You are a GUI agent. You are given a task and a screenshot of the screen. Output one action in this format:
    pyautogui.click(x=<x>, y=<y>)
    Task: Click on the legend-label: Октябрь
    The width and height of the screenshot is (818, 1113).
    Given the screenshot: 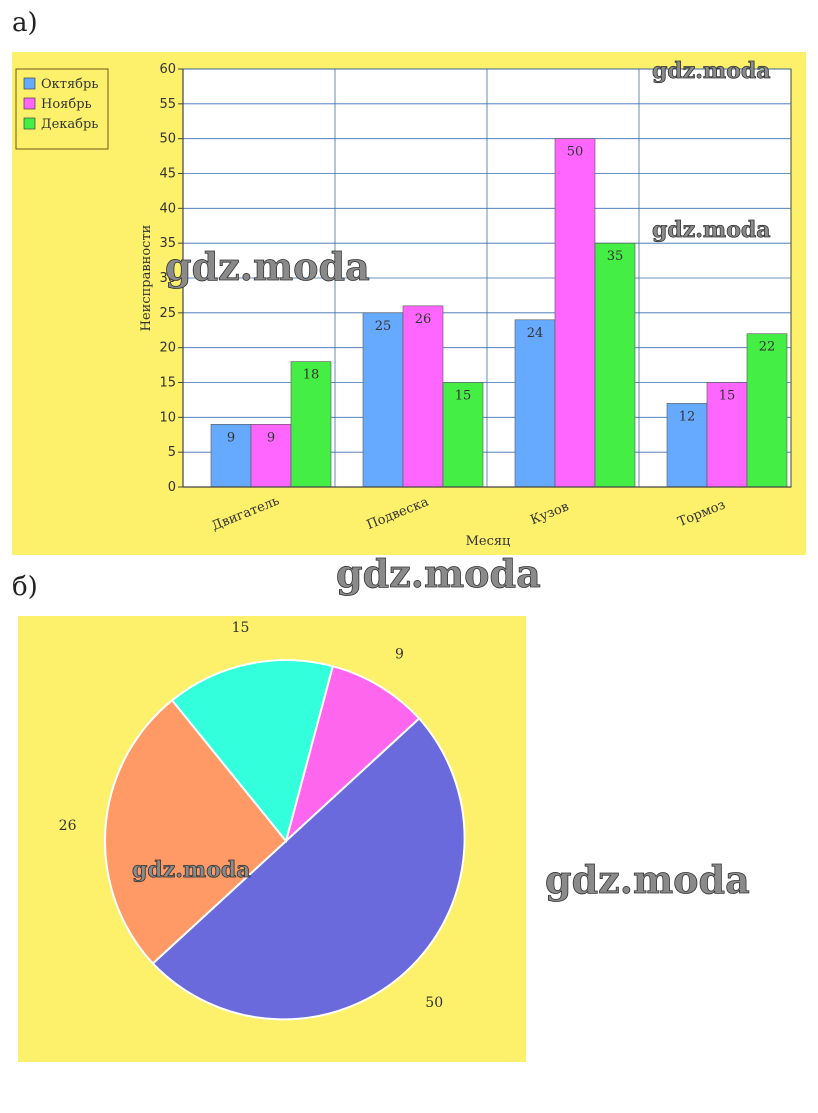 What is the action you would take?
    pyautogui.click(x=69, y=84)
    